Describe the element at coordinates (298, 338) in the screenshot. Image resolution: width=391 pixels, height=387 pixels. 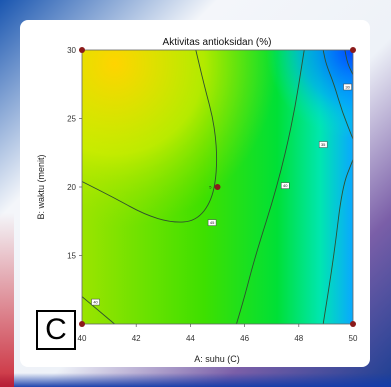
I see `x-tick-label: 48` at that location.